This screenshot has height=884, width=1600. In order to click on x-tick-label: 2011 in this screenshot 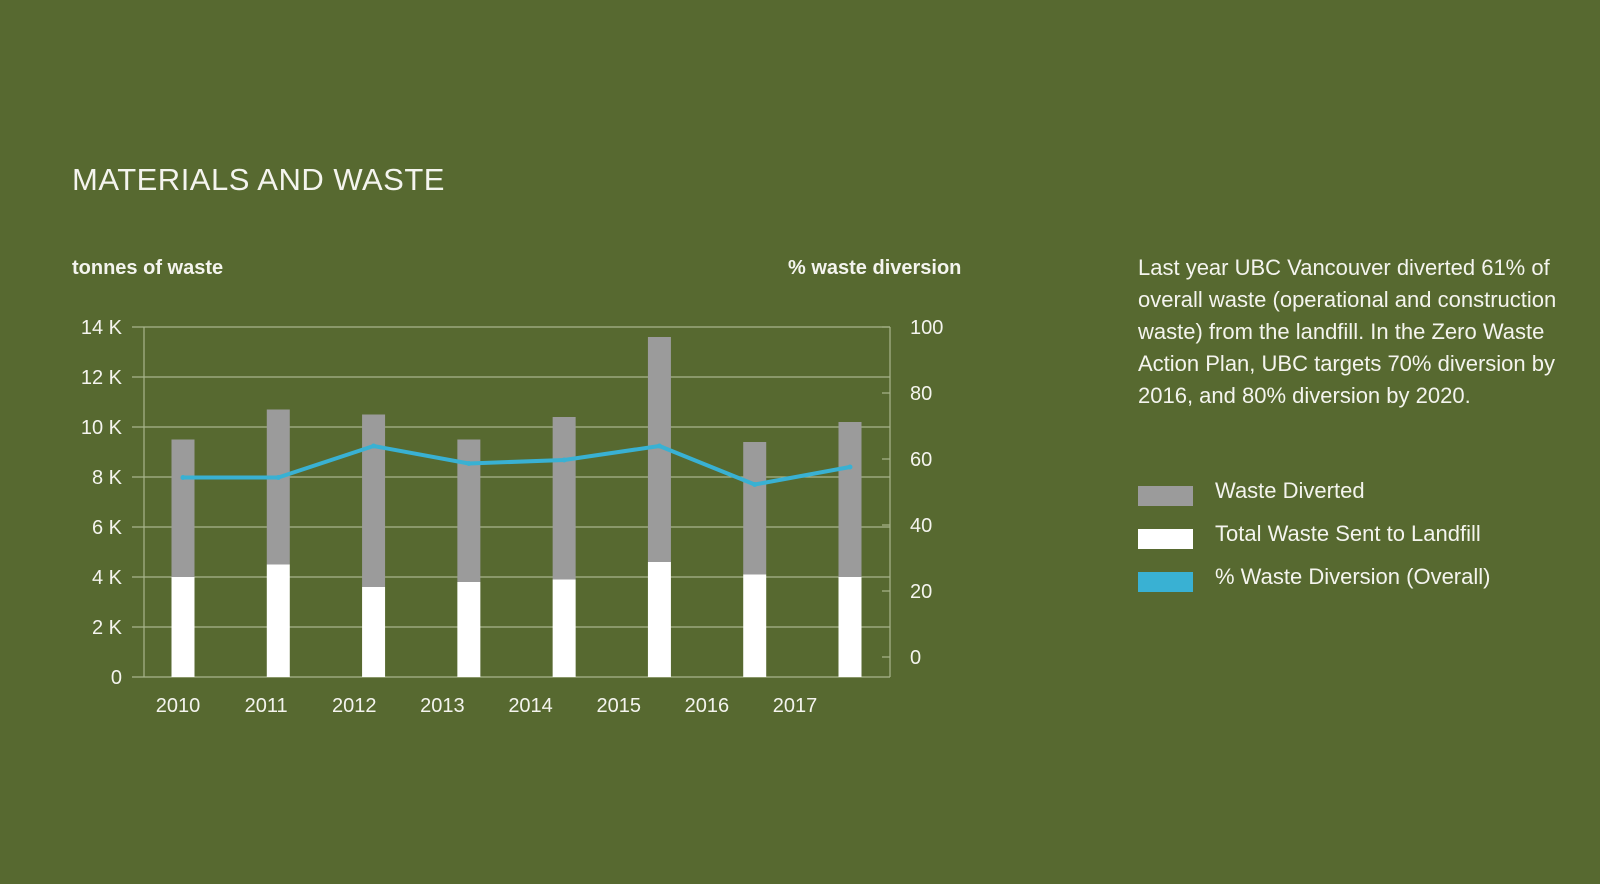, I will do `click(266, 706)`.